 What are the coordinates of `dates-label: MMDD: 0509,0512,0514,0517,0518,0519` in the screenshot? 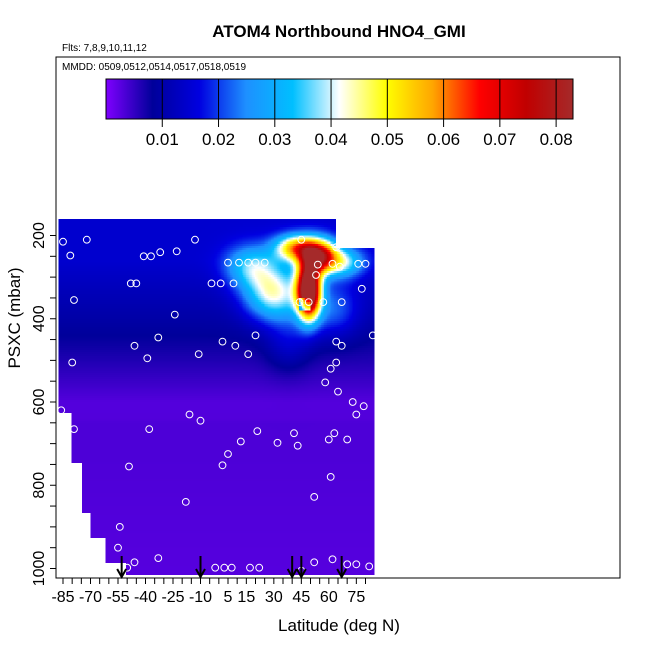 It's located at (154, 67).